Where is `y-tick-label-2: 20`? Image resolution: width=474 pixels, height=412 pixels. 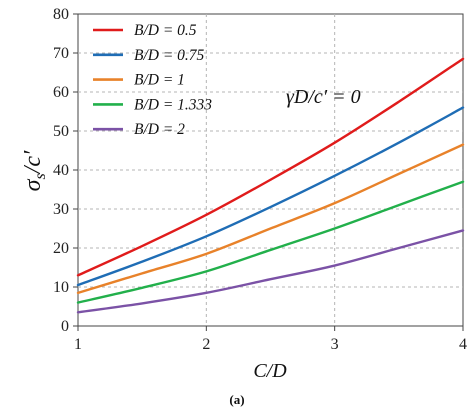
y-tick-label-2: 20 is located at coordinates (61, 248).